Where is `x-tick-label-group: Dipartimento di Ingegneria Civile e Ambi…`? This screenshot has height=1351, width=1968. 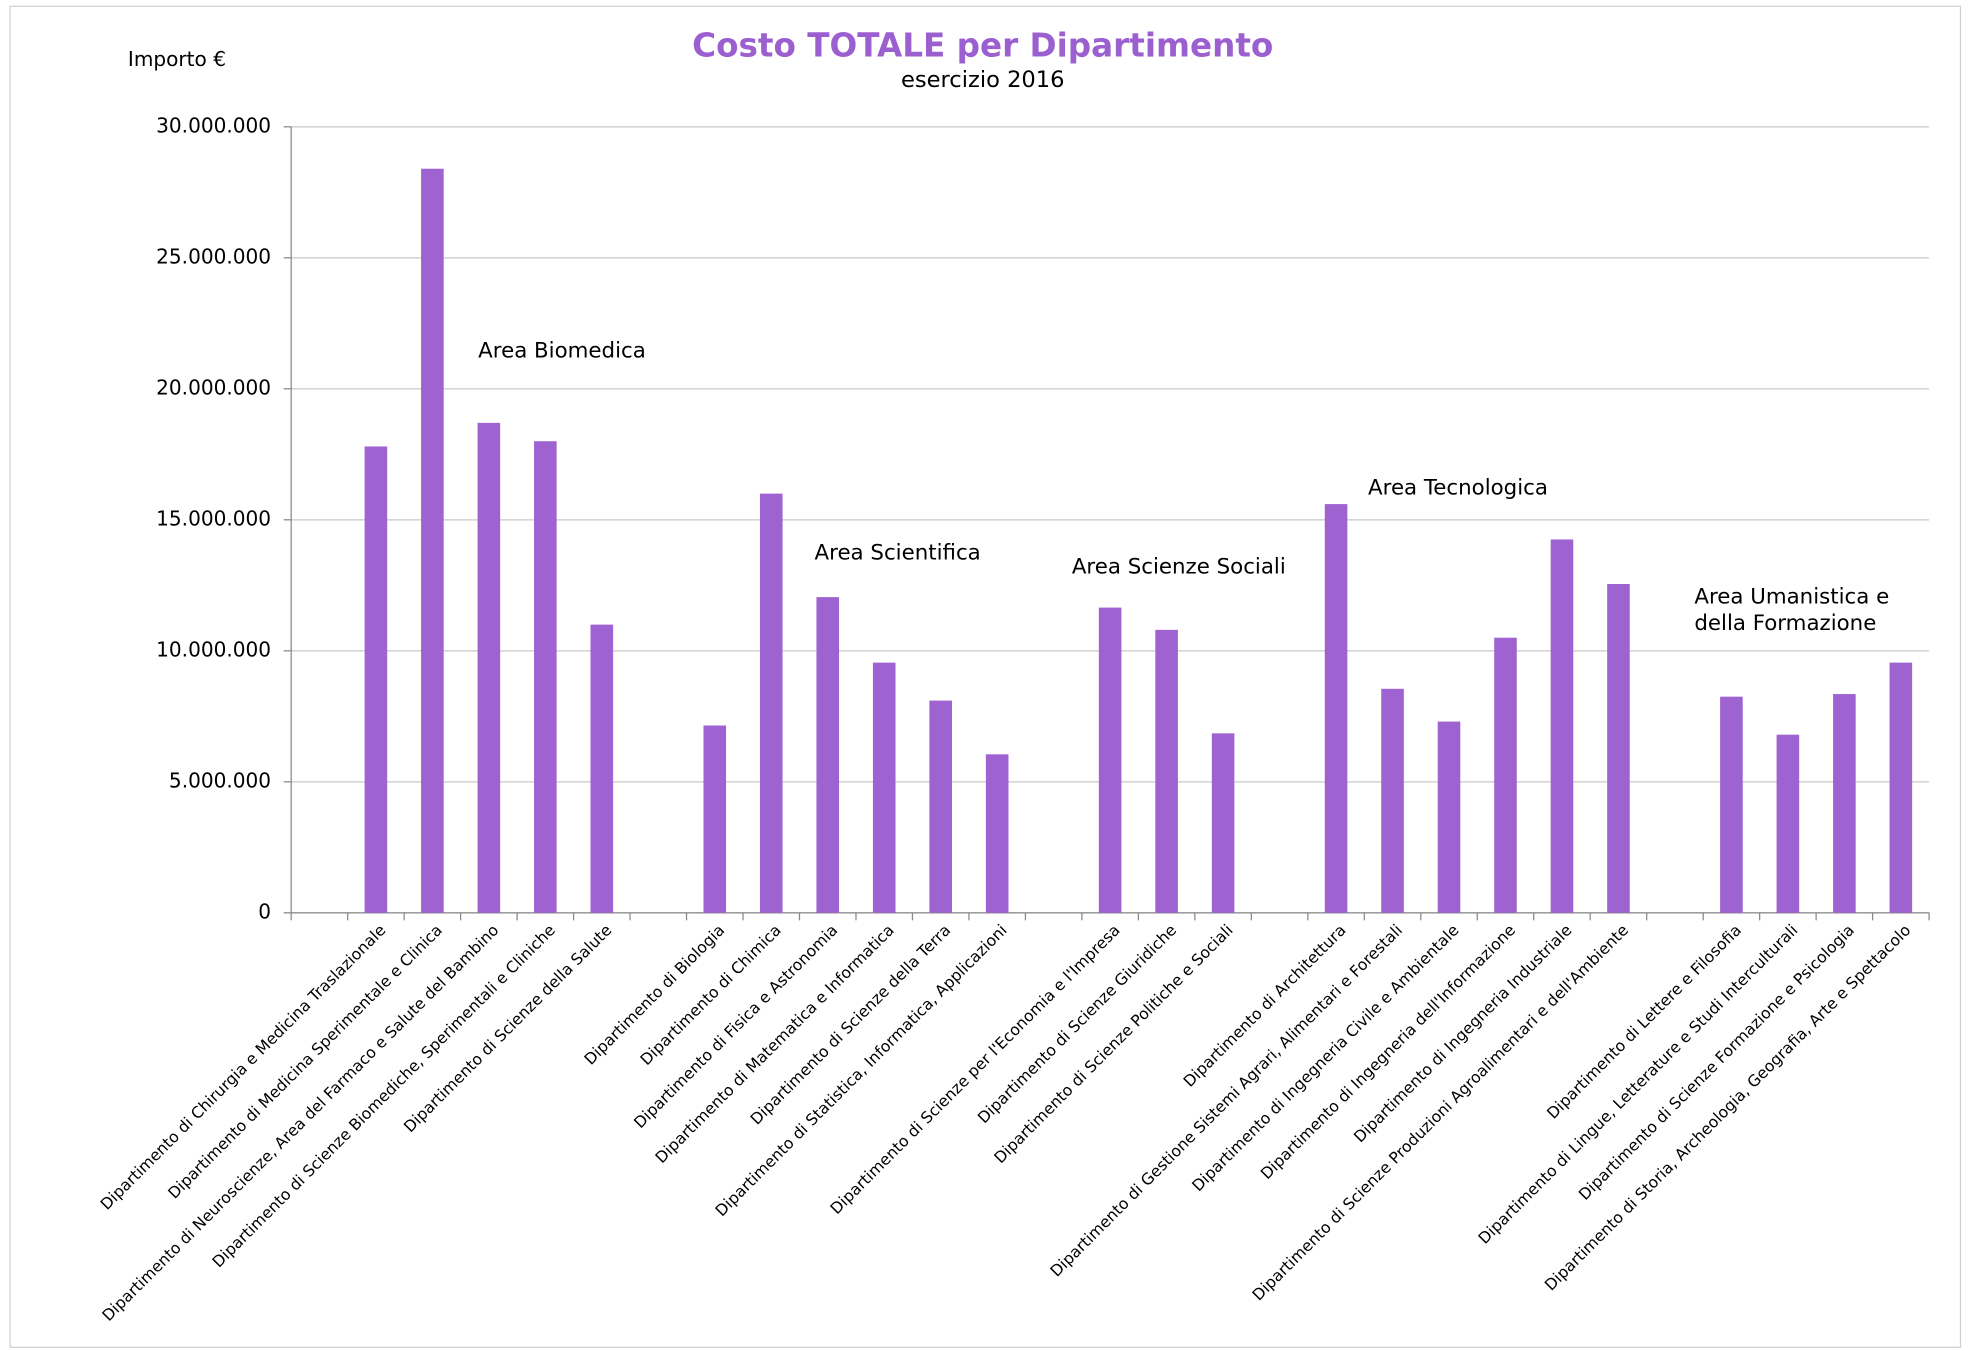 x-tick-label-group: Dipartimento di Ingegneria Civile e Ambi… is located at coordinates (1325, 1057).